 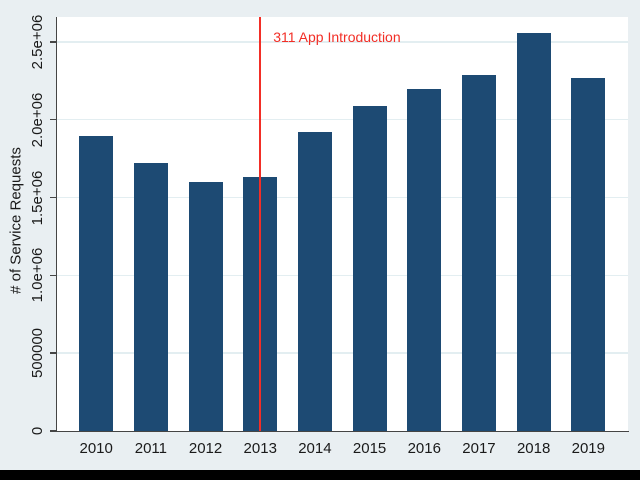 I want to click on x-tick-label-2010: 2010, so click(x=96, y=448).